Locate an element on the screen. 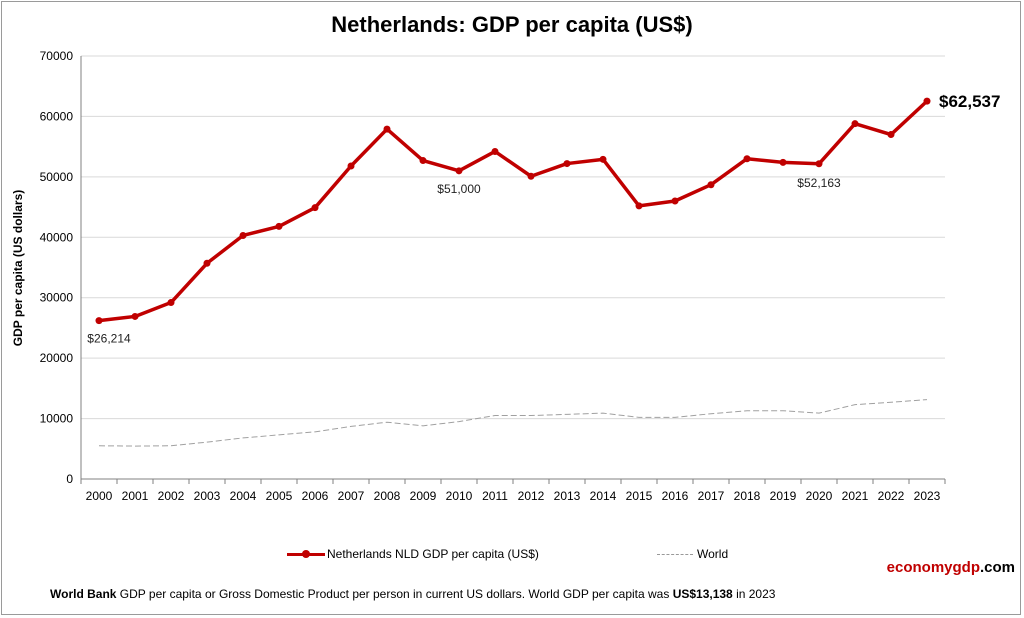 This screenshot has height=618, width=1024. x-tick-label: 2001 is located at coordinates (135, 496).